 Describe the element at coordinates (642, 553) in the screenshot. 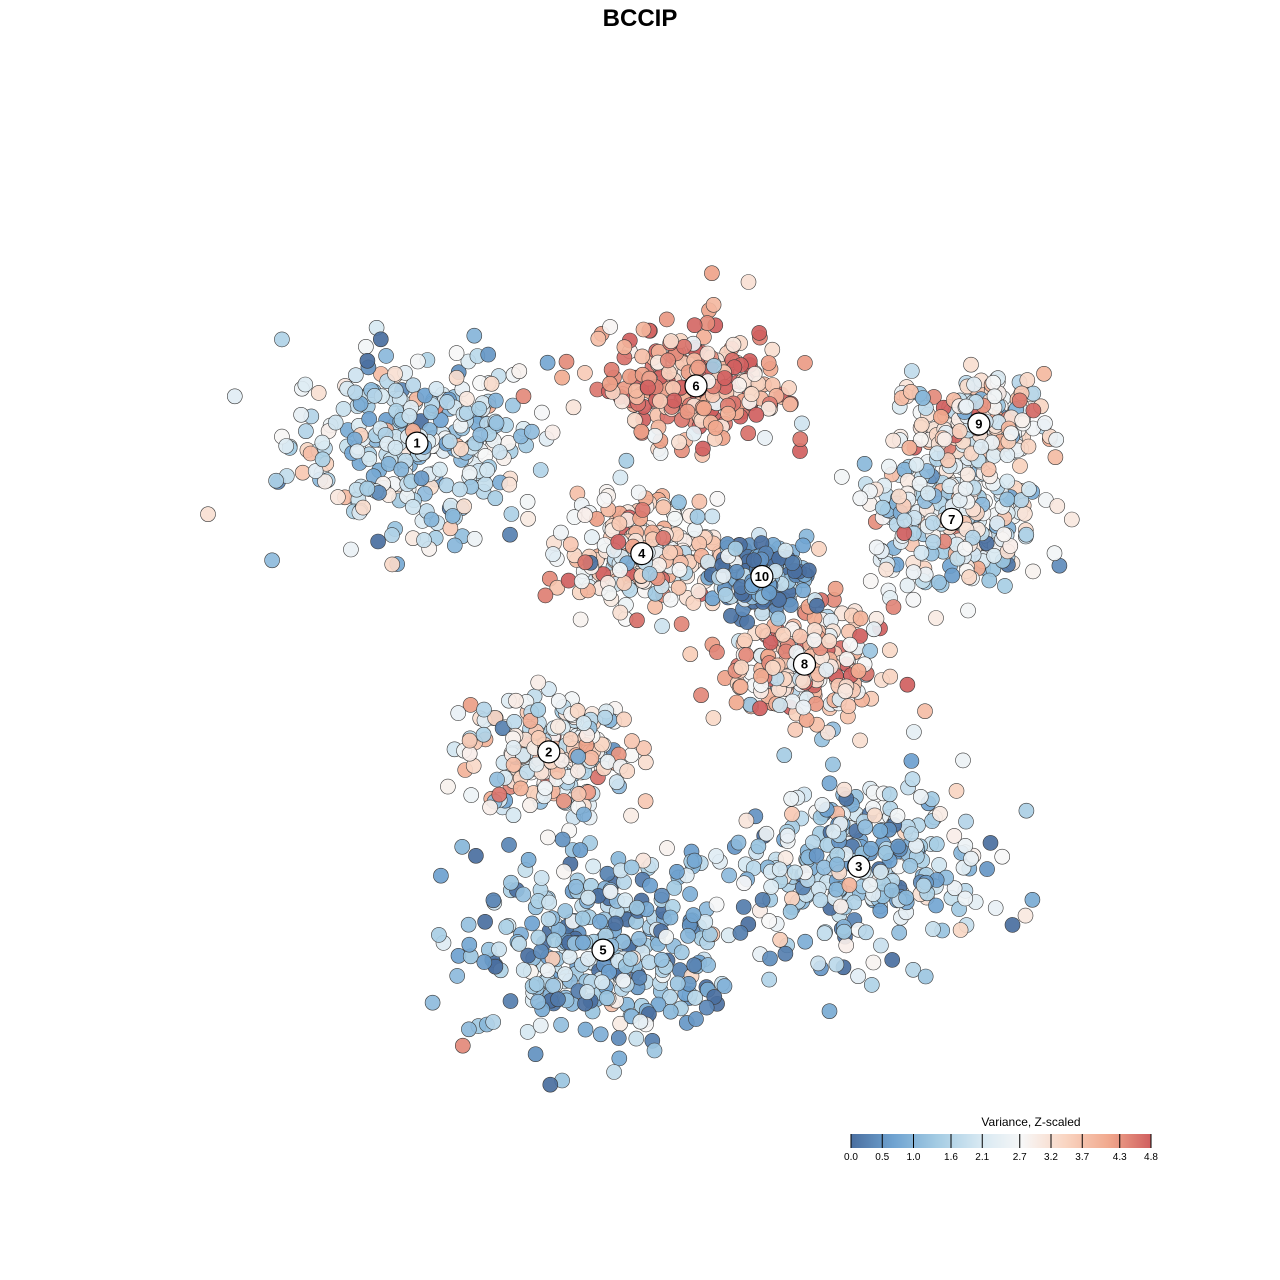

I see `cluster-label-4: 4` at that location.